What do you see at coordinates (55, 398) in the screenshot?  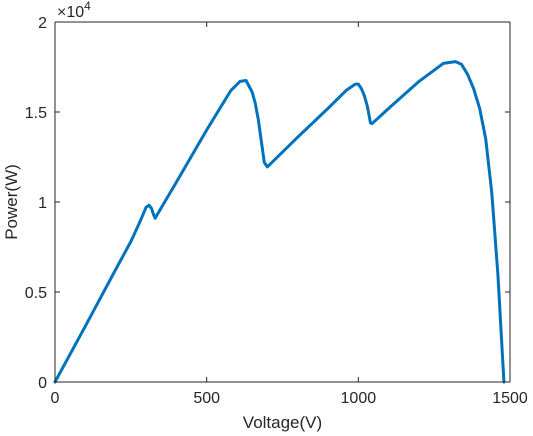 I see `x-tick-label: 0` at bounding box center [55, 398].